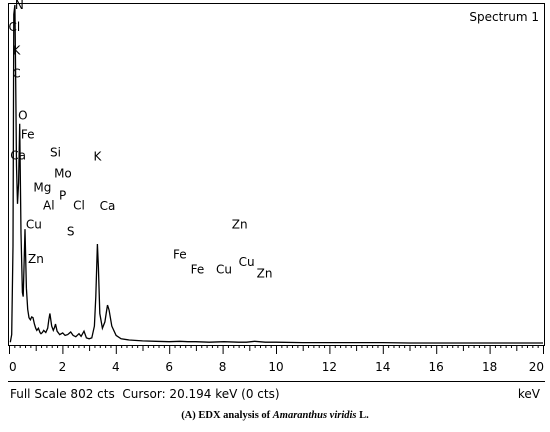 This screenshot has height=432, width=550. What do you see at coordinates (22, 116) in the screenshot?
I see `peak-label-o: O` at bounding box center [22, 116].